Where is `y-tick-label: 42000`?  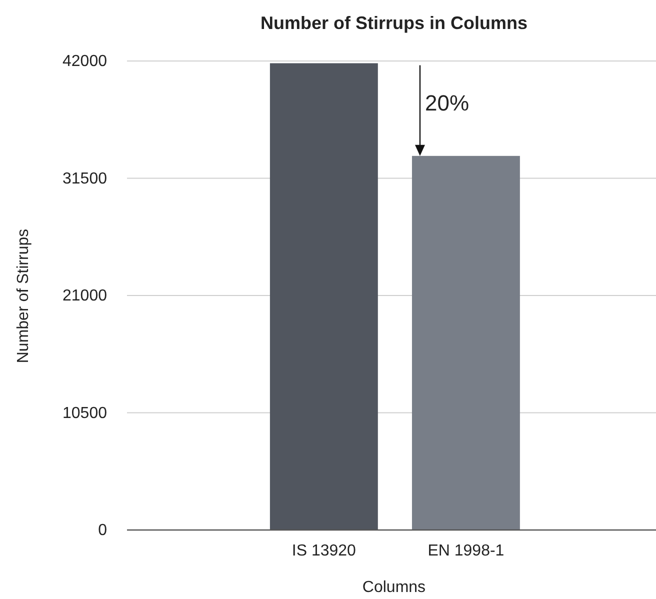 y-tick-label: 42000 is located at coordinates (85, 61).